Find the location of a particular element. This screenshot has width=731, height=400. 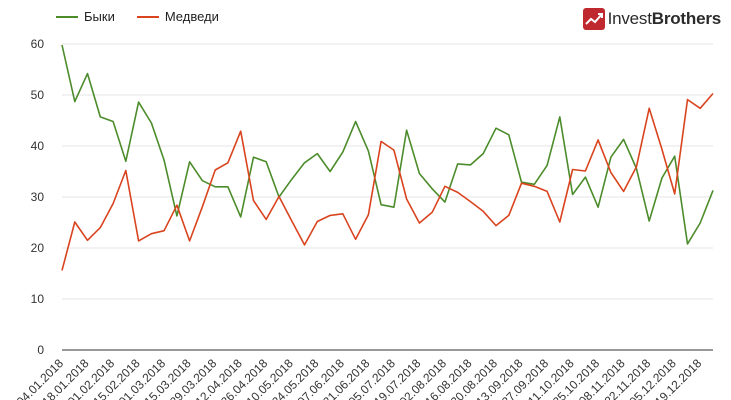

logo-text-invest: Invest is located at coordinates (629, 18).